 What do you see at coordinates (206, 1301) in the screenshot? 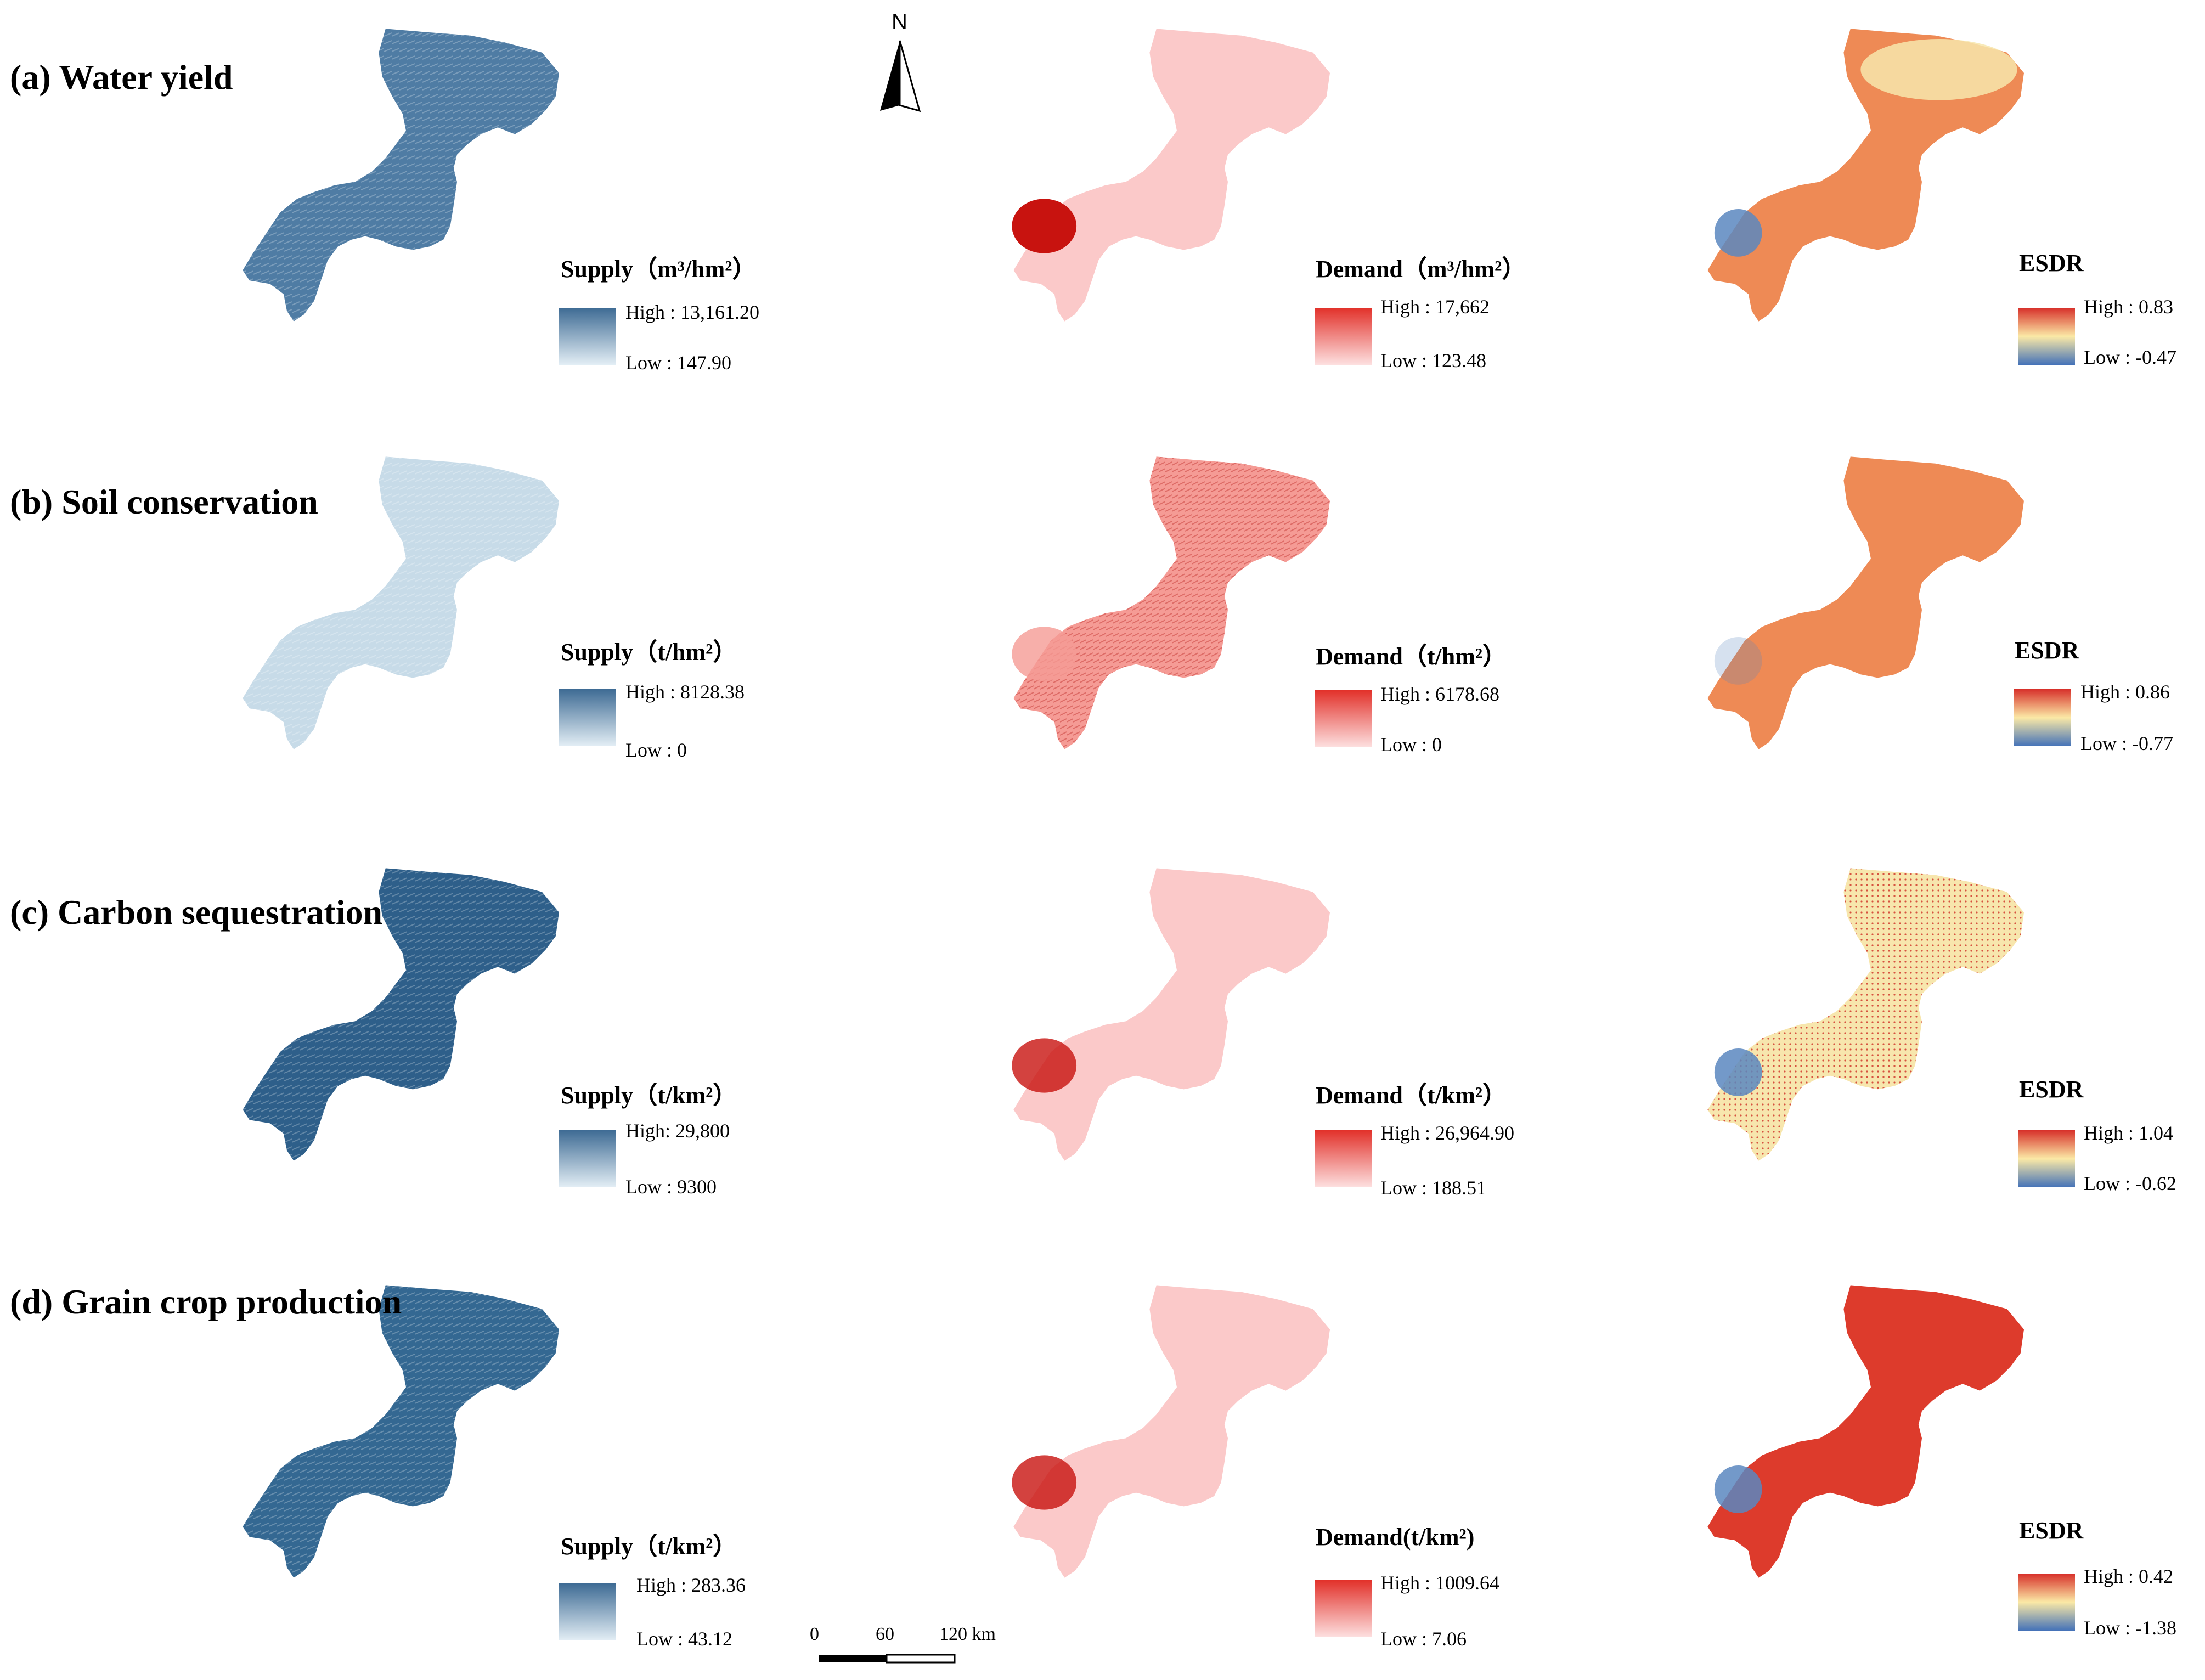
I see `row-title-grain-crop-production: (d) Grain crop production` at bounding box center [206, 1301].